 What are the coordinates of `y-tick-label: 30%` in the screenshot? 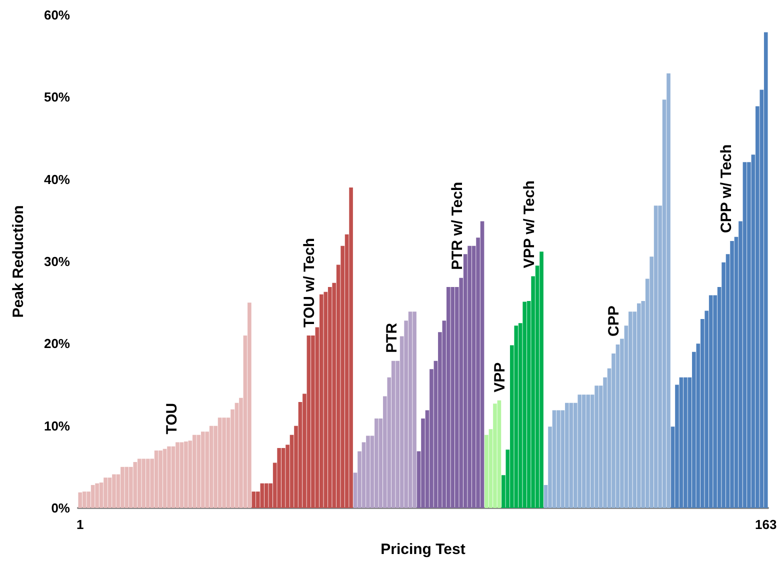 It's located at (57, 261).